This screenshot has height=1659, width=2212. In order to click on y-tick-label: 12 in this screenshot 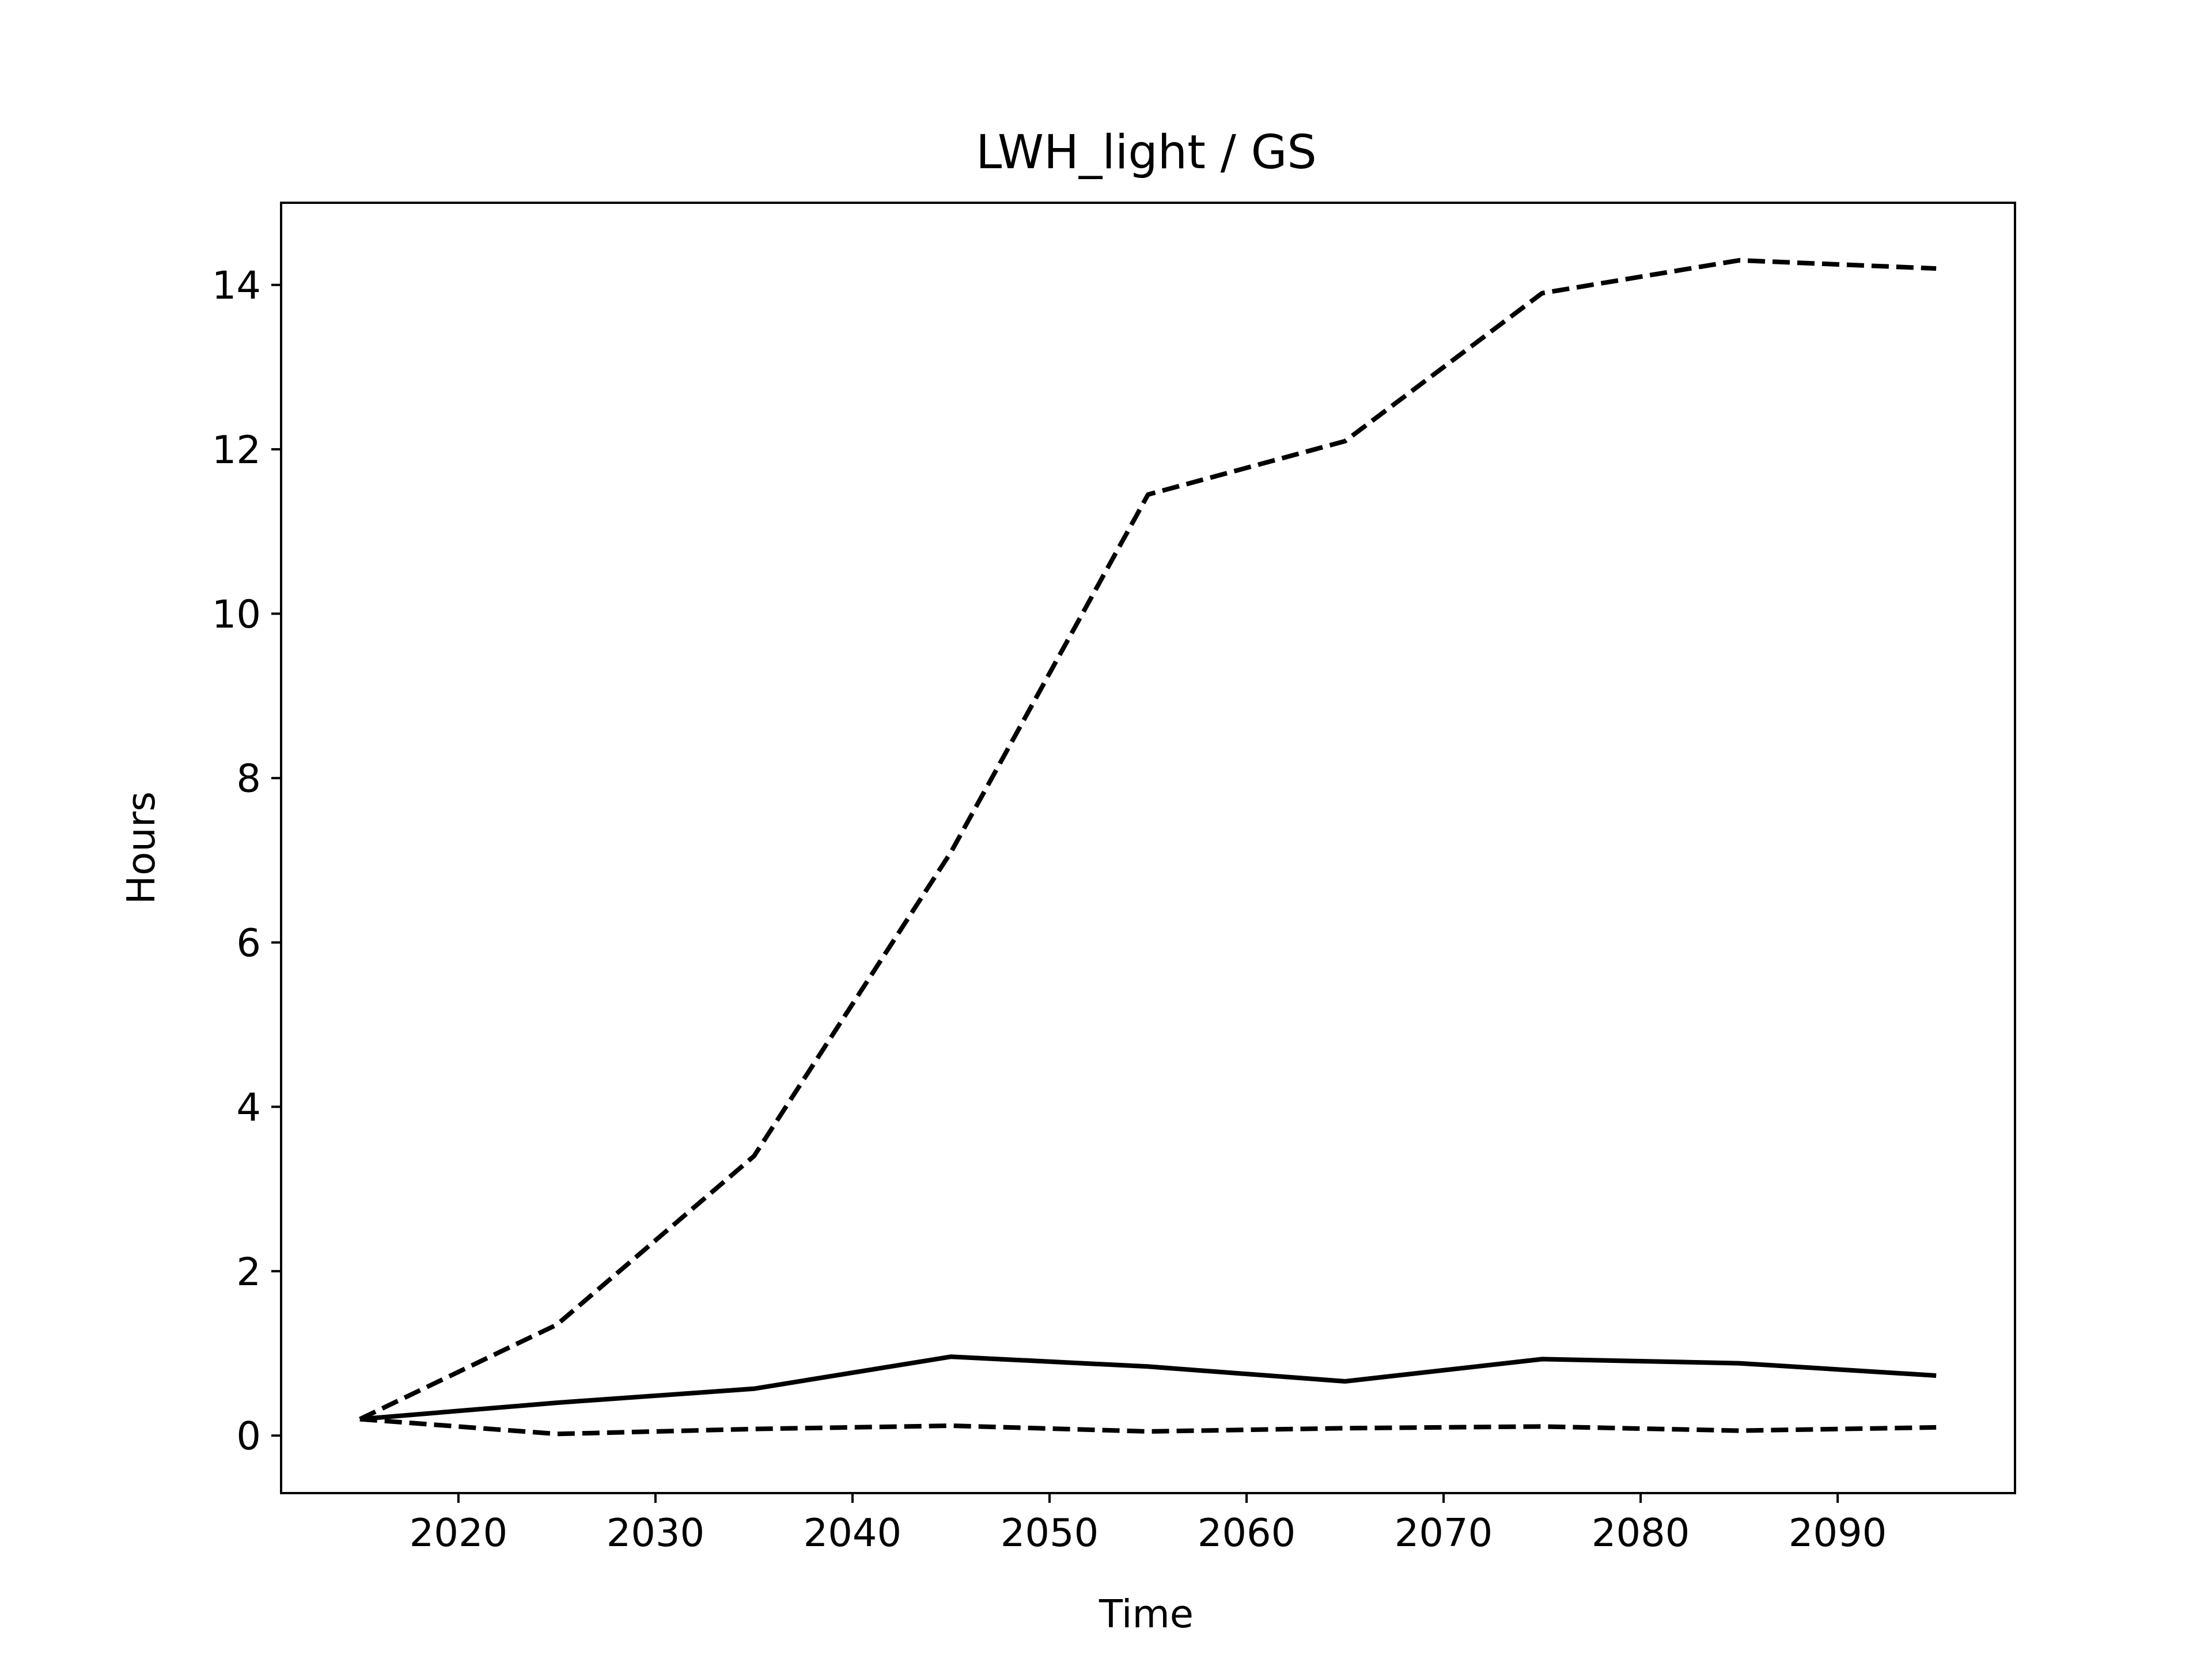, I will do `click(236, 449)`.